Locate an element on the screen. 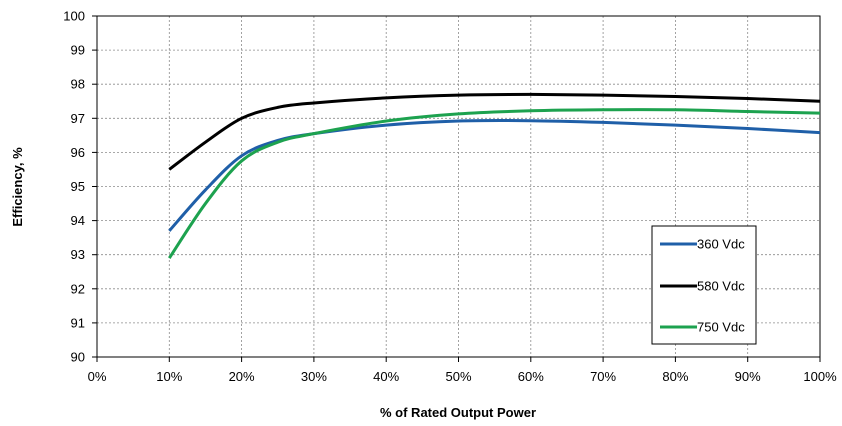 This screenshot has height=426, width=842. x-tick-label: 10% is located at coordinates (169, 376).